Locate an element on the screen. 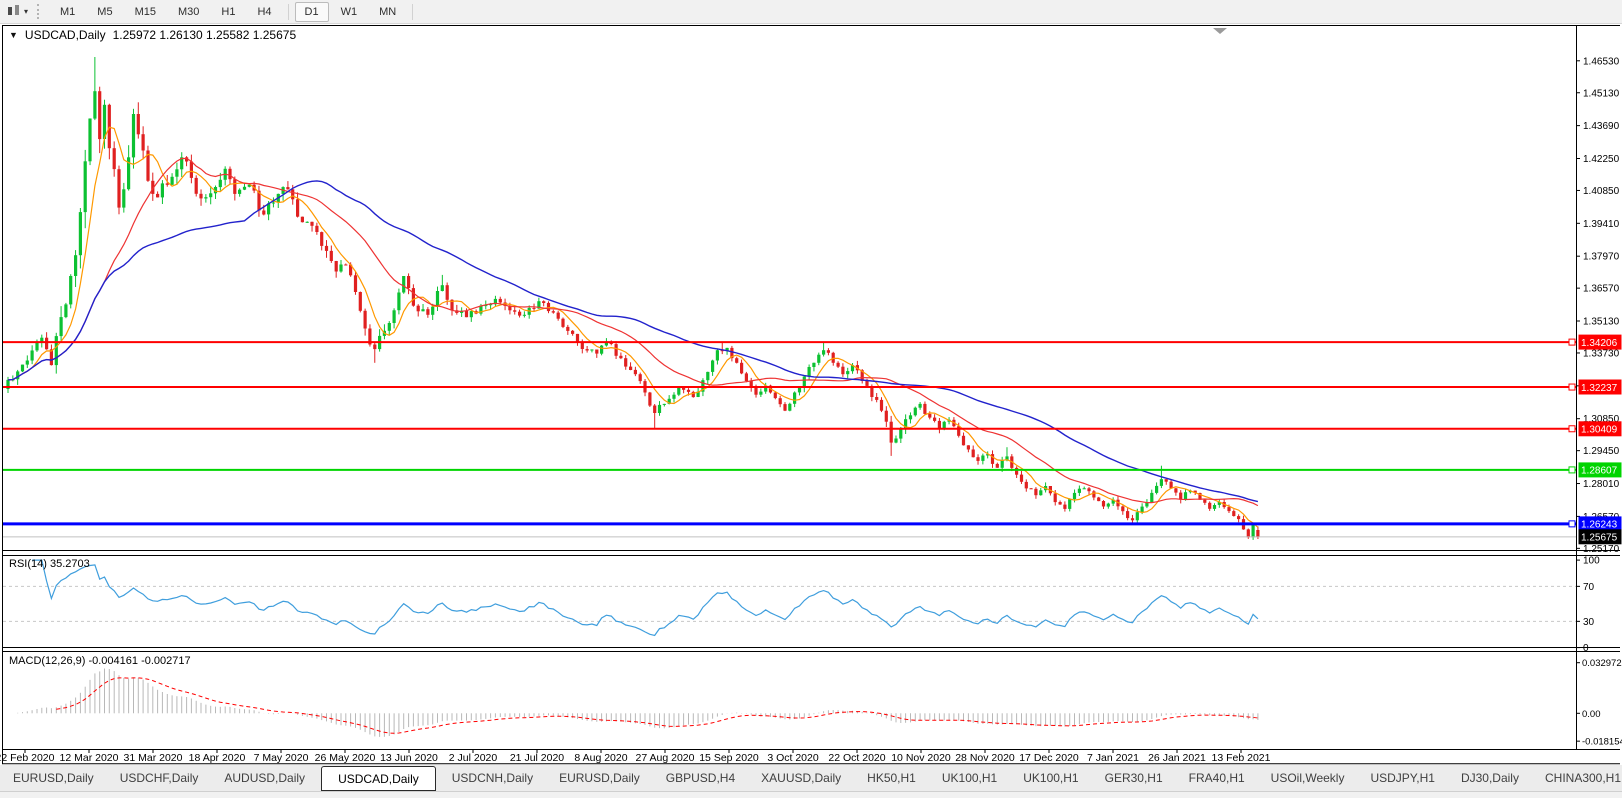 Image resolution: width=1622 pixels, height=798 pixels. chart-tab-GER30-H1: GER30,H1 is located at coordinates (1133, 778).